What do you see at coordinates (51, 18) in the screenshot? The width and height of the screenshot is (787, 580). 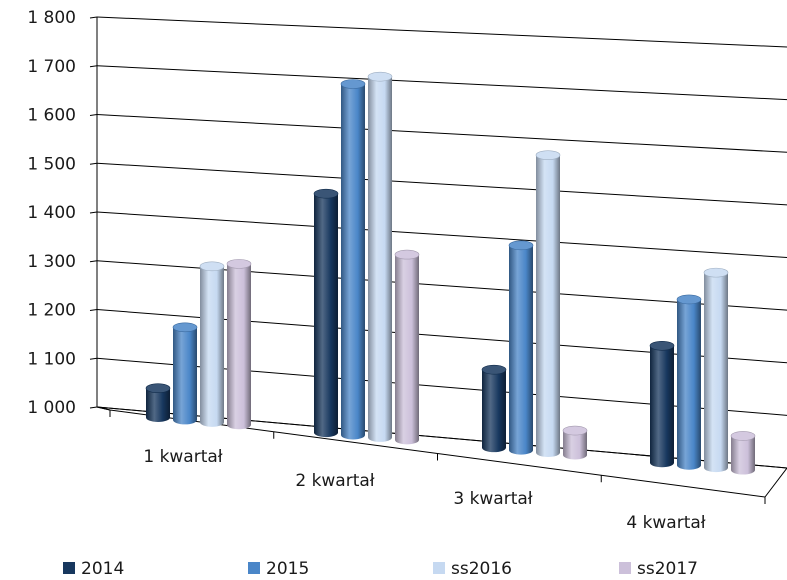 I see `y-tick-label: 1 800` at bounding box center [51, 18].